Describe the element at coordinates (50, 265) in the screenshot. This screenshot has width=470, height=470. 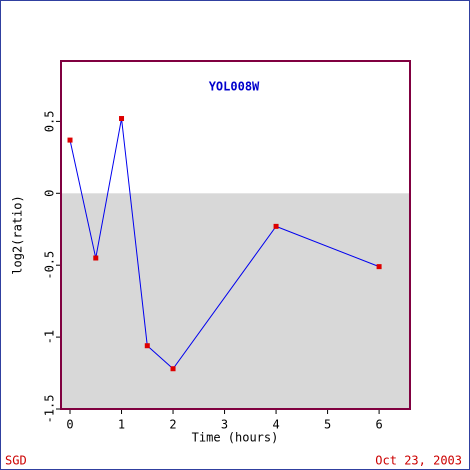
I see `y-tick-label: -0.5` at that location.